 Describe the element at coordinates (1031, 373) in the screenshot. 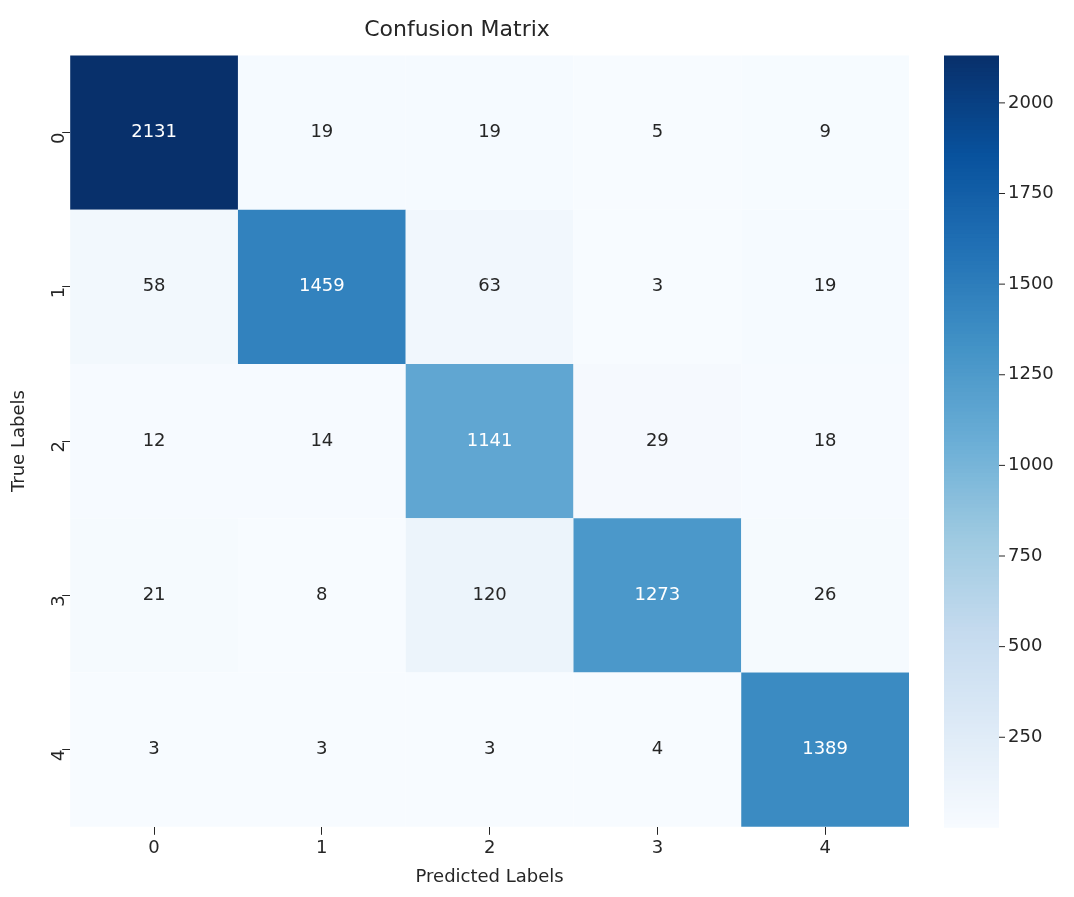

I see `color-bar-label: 1250` at that location.